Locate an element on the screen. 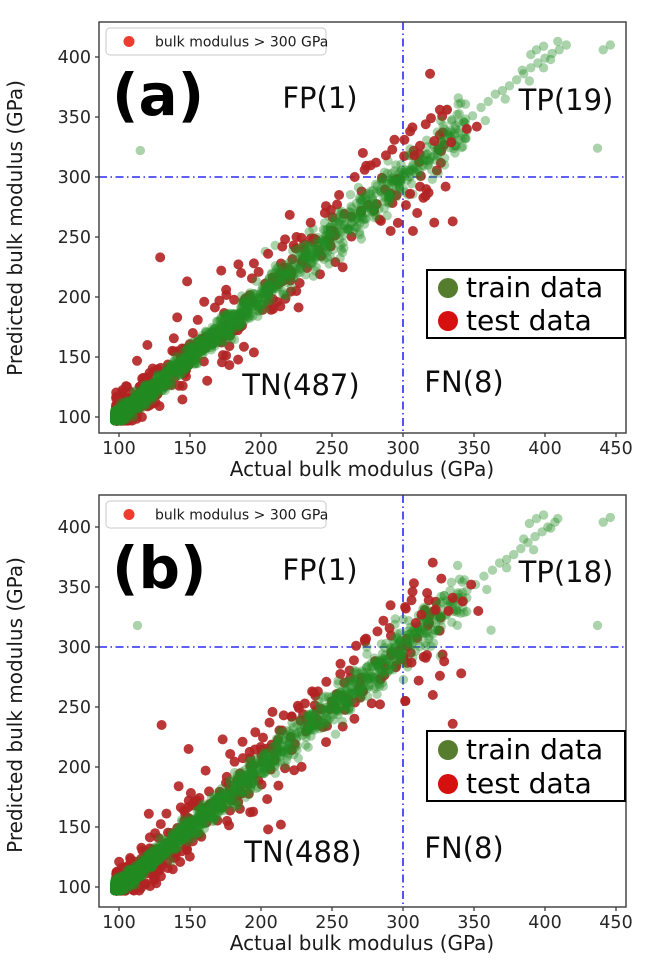 The width and height of the screenshot is (657, 977). legend-test-label-a: test data is located at coordinates (529, 320).